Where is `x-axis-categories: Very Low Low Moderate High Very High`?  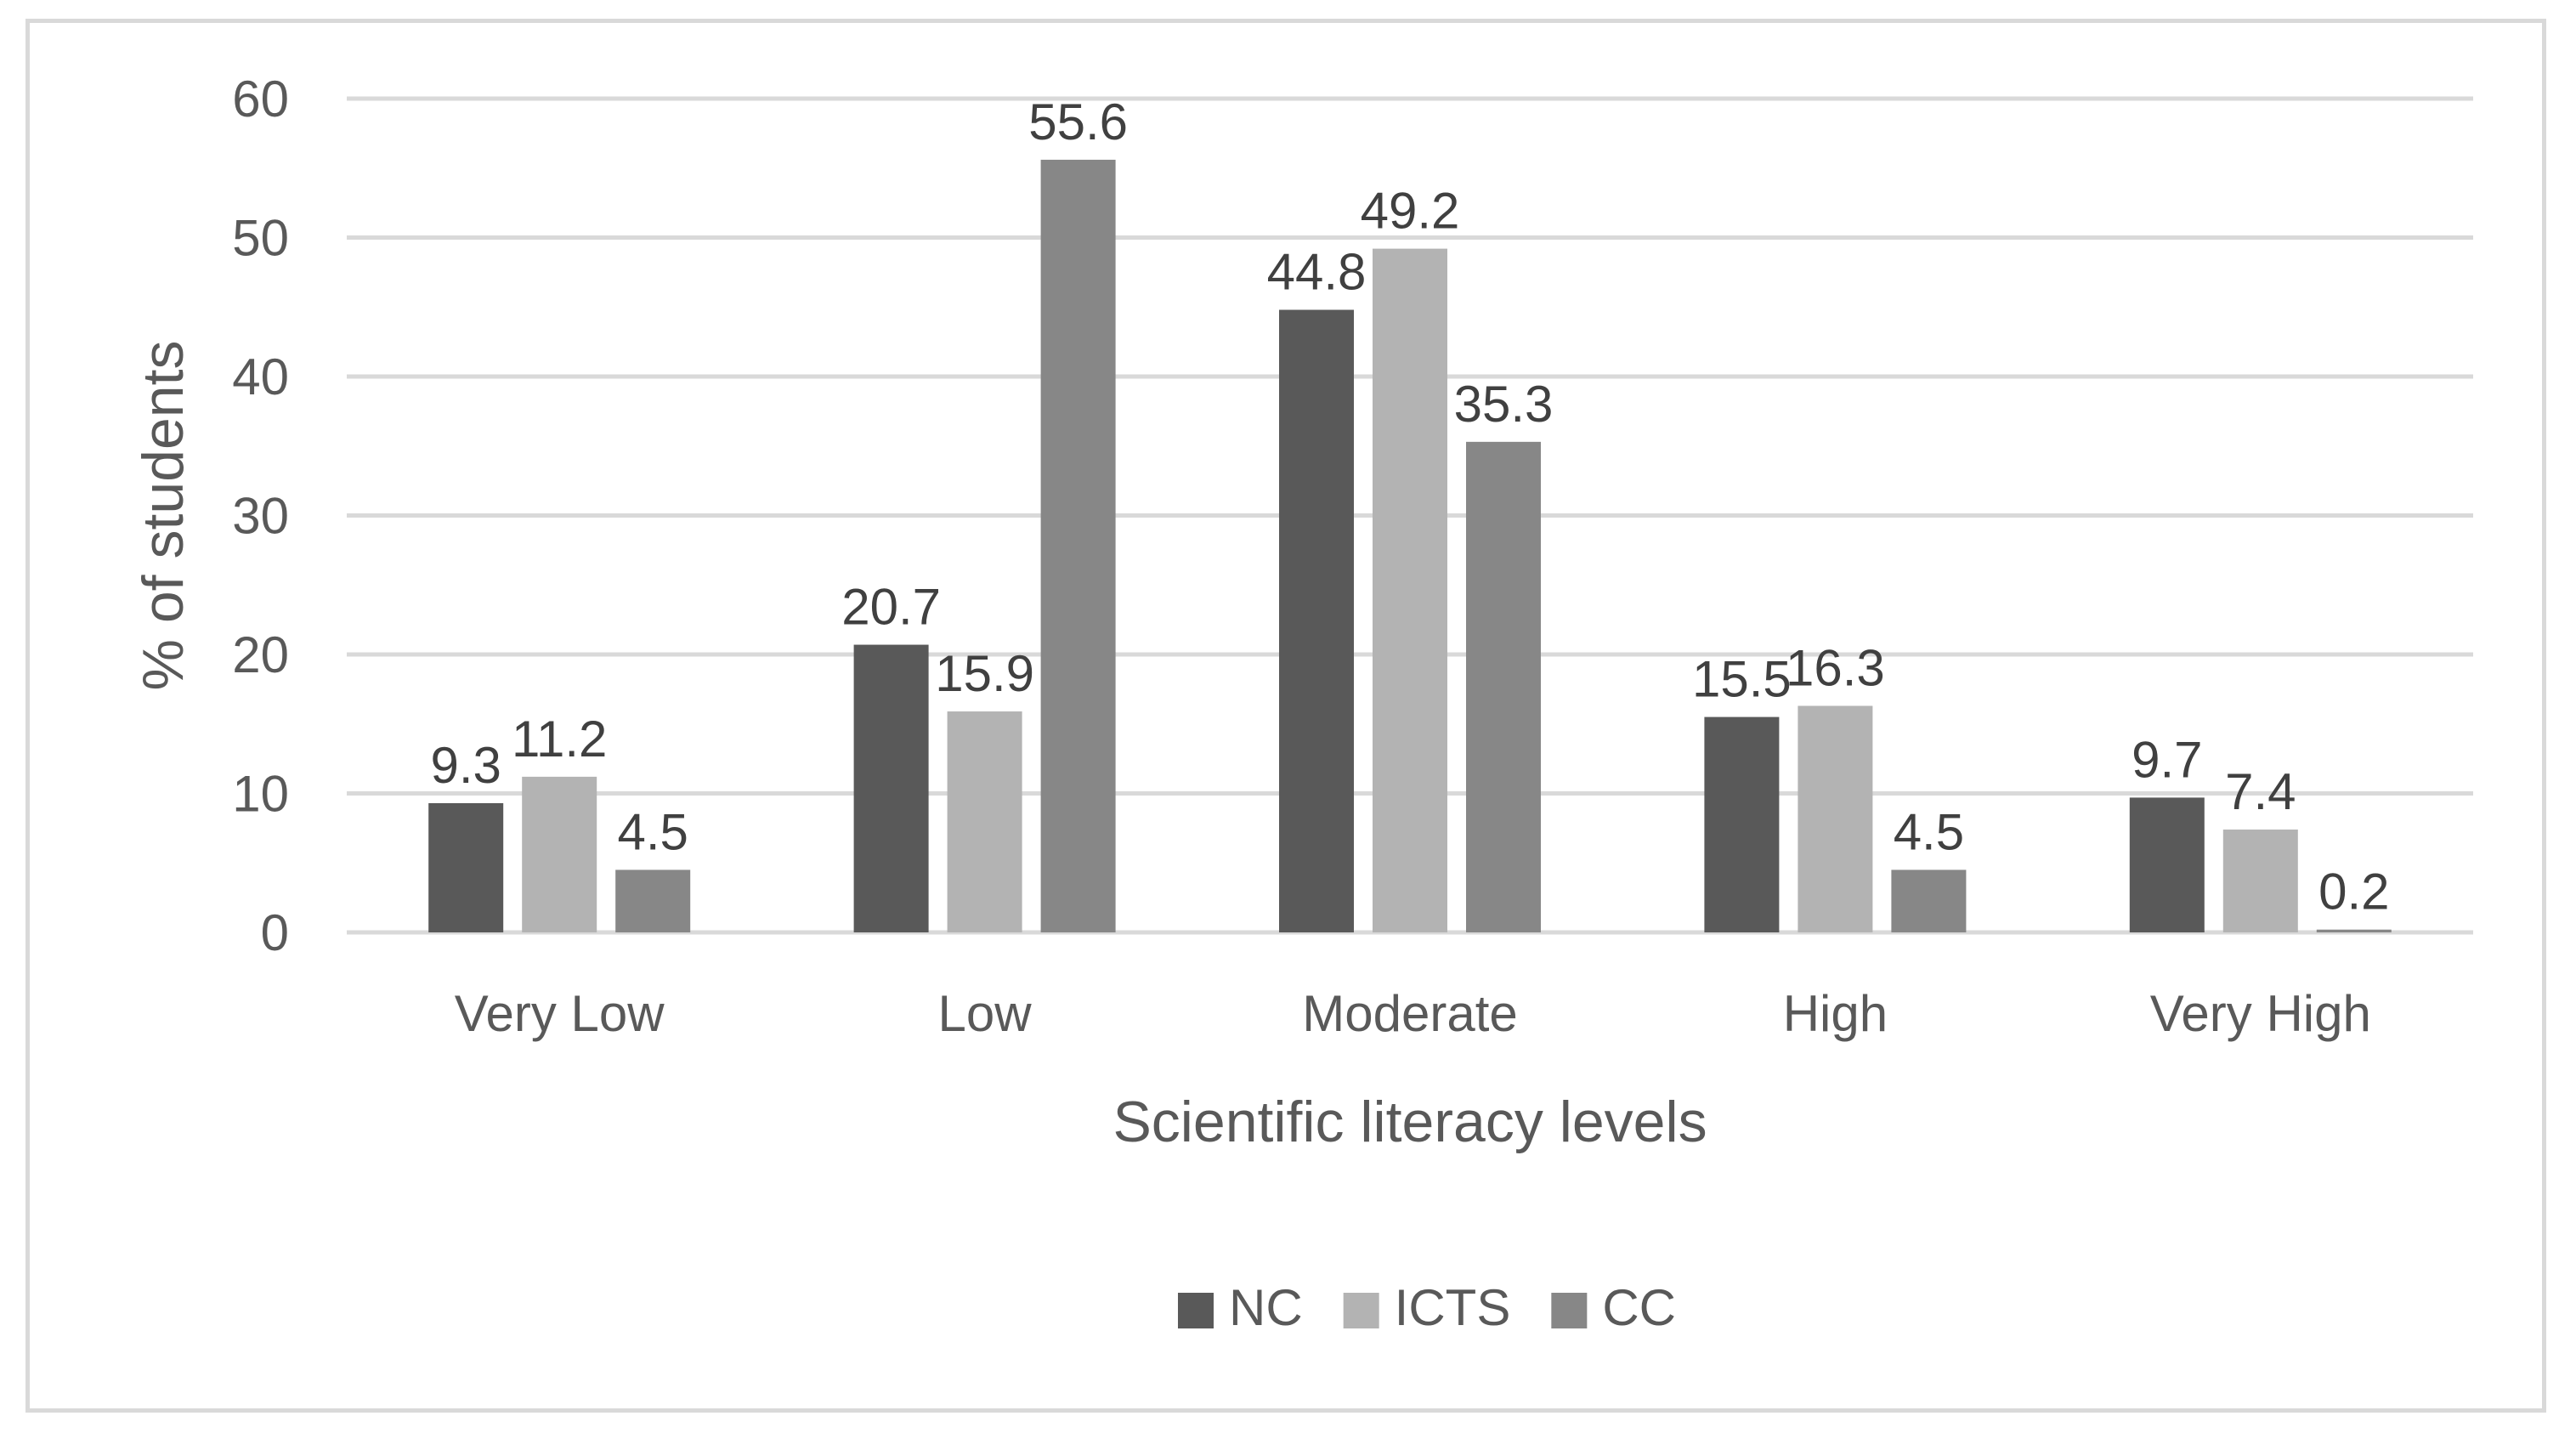
x-axis-categories: Very Low Low Moderate High Very High is located at coordinates (1413, 1013).